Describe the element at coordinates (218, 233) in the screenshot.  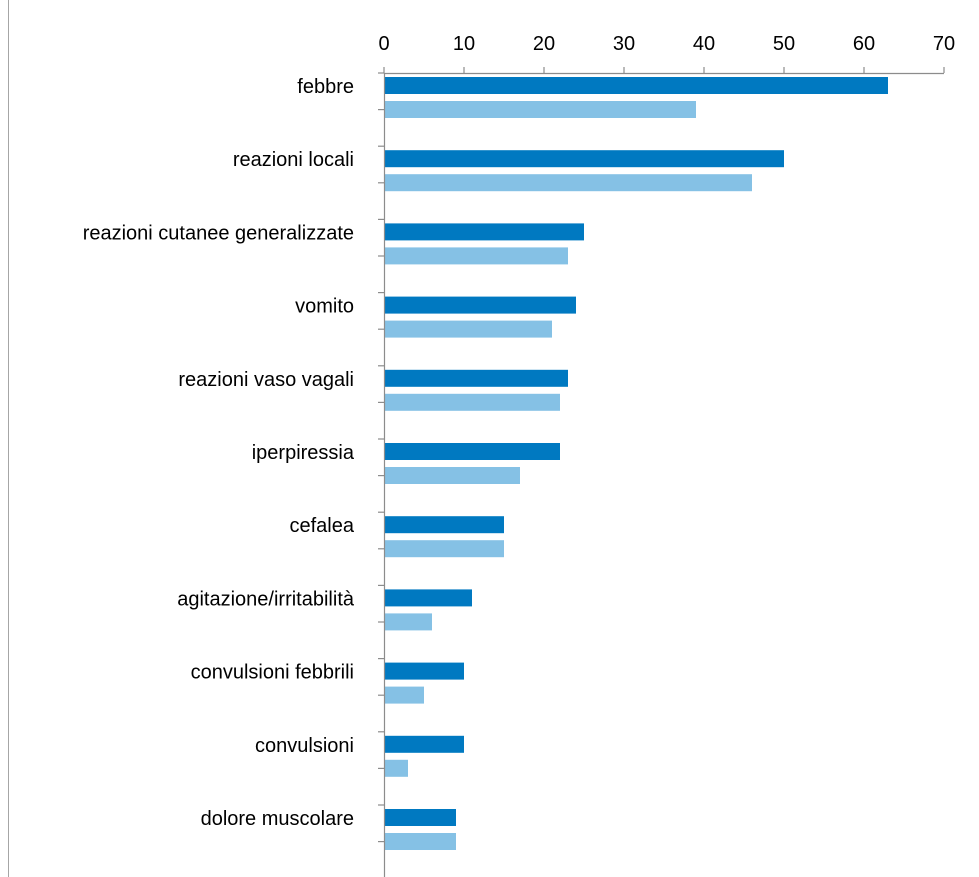
I see `category-label: reazioni cutanee generalizzate` at that location.